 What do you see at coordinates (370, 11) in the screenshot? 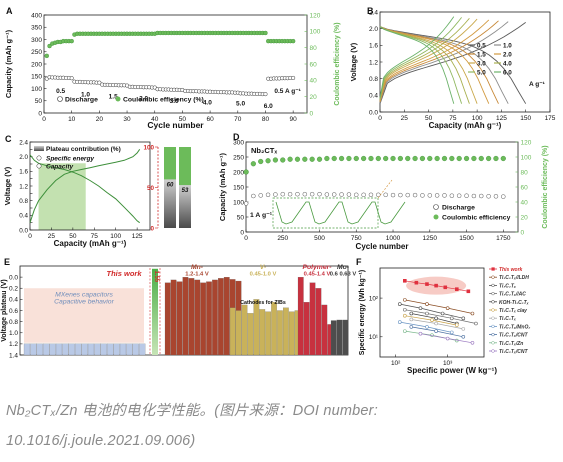
I see `panel-label: B` at bounding box center [370, 11].